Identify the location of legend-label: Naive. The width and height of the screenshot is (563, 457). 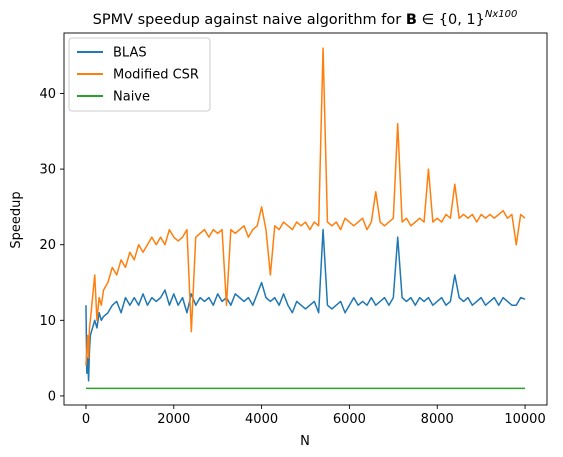
(131, 97).